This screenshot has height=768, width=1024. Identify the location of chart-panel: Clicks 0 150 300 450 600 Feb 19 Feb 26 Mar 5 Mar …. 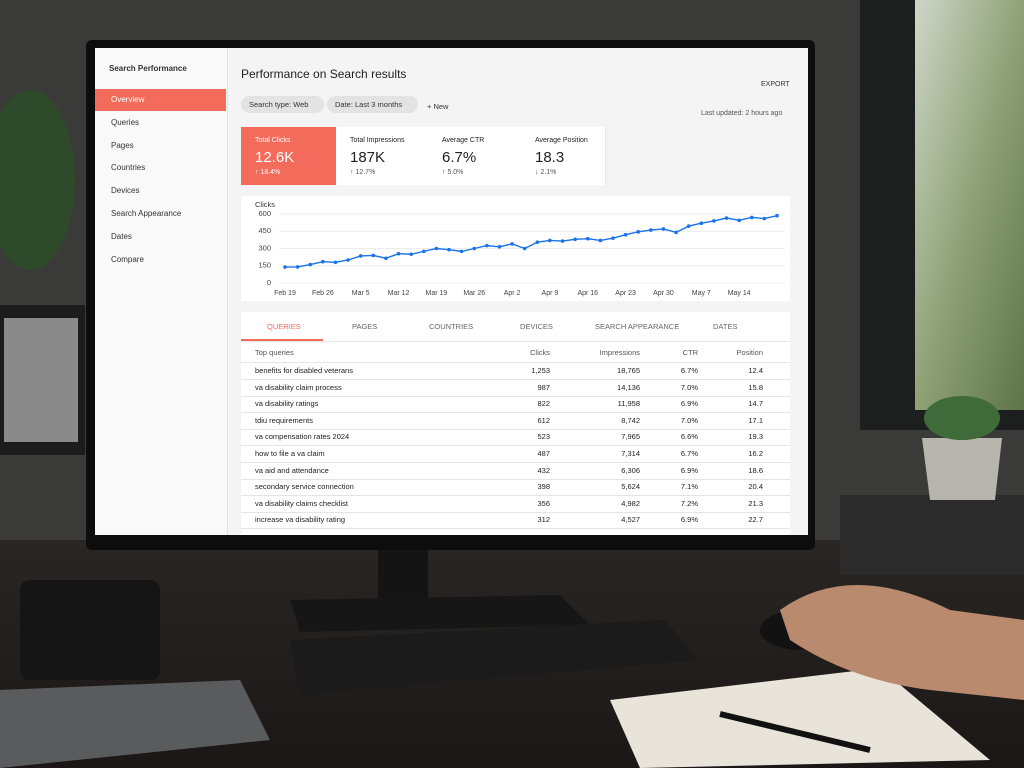
(515, 248).